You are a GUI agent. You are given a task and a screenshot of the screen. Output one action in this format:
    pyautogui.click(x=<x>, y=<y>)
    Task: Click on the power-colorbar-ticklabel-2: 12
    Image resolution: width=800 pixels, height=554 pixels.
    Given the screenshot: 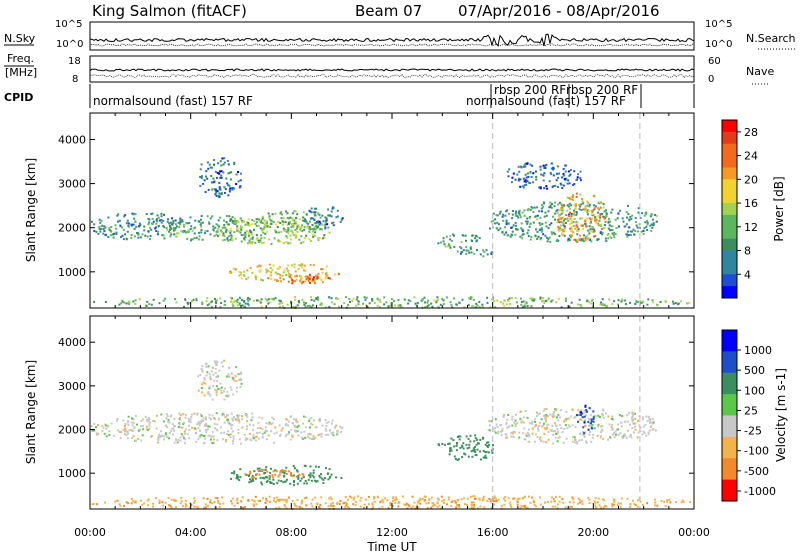 What is the action you would take?
    pyautogui.click(x=751, y=227)
    